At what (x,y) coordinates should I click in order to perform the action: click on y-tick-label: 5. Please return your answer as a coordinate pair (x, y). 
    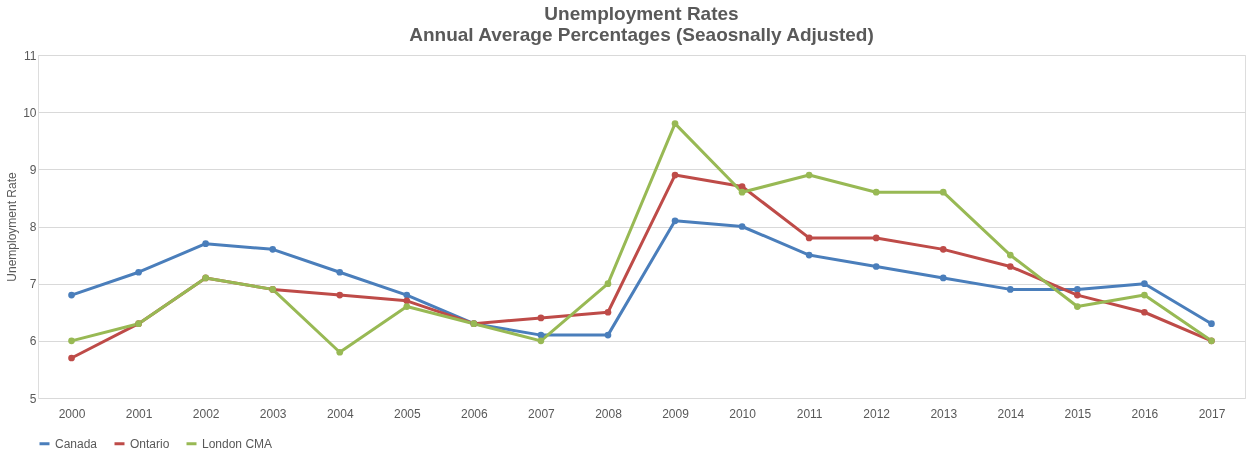
    Looking at the image, I should click on (33, 398).